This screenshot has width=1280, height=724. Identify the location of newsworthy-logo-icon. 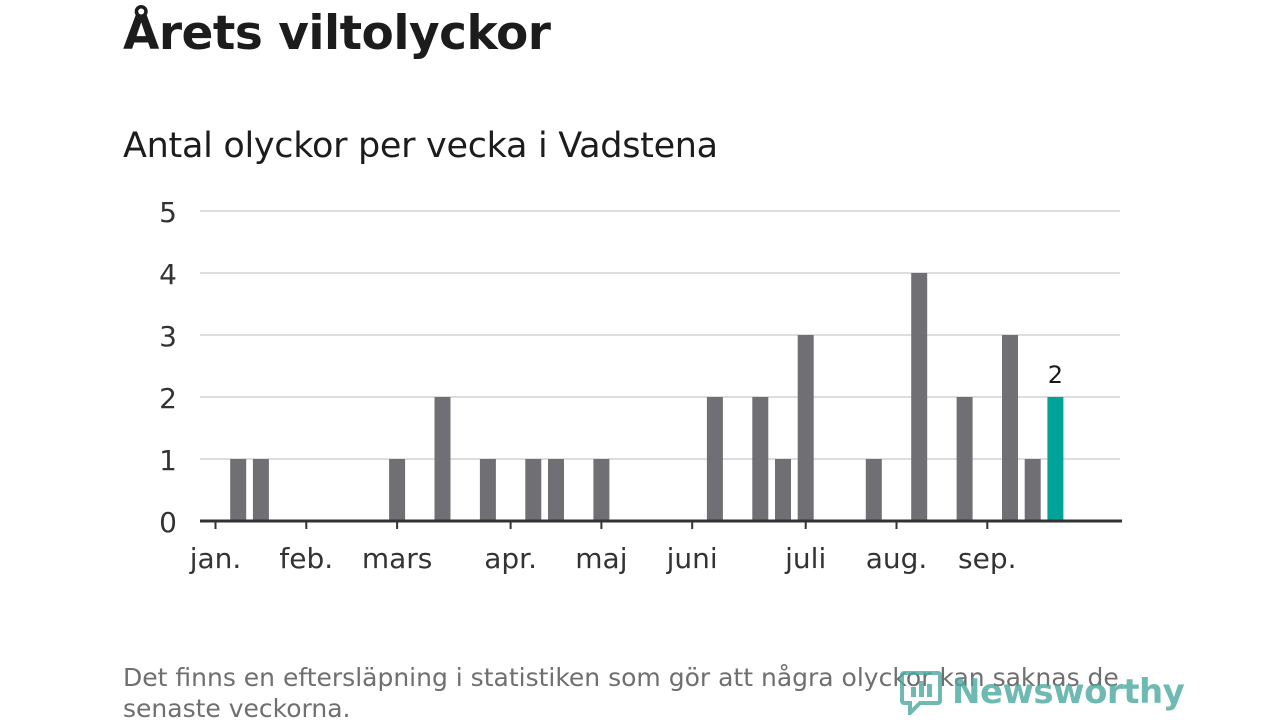
(921, 693).